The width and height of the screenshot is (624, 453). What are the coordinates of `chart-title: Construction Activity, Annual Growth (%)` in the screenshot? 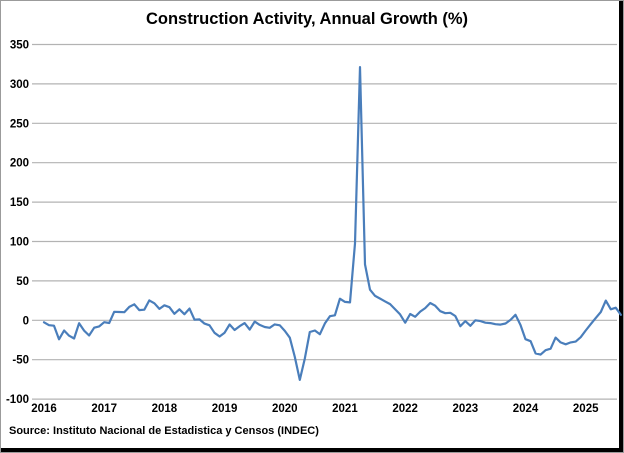 It's located at (307, 19).